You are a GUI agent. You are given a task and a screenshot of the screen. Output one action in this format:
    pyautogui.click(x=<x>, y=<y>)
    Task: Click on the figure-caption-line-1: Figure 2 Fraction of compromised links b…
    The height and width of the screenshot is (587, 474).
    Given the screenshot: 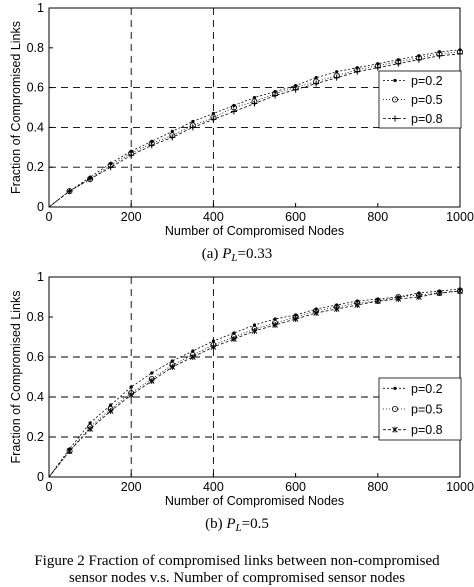 What is the action you would take?
    pyautogui.click(x=237, y=561)
    